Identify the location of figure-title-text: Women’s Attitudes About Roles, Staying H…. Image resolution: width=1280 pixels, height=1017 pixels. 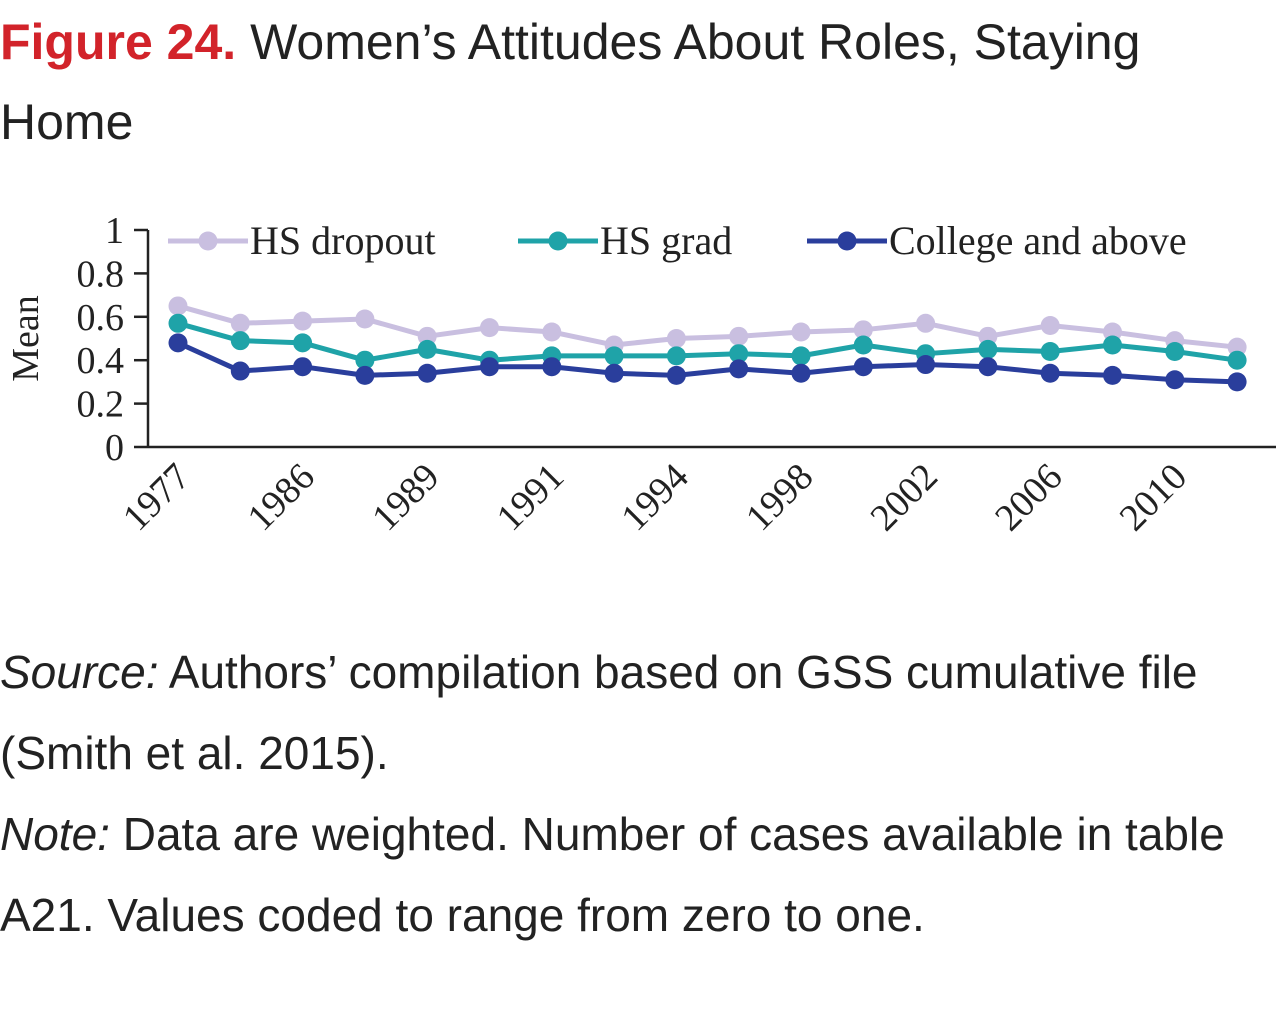
(570, 82).